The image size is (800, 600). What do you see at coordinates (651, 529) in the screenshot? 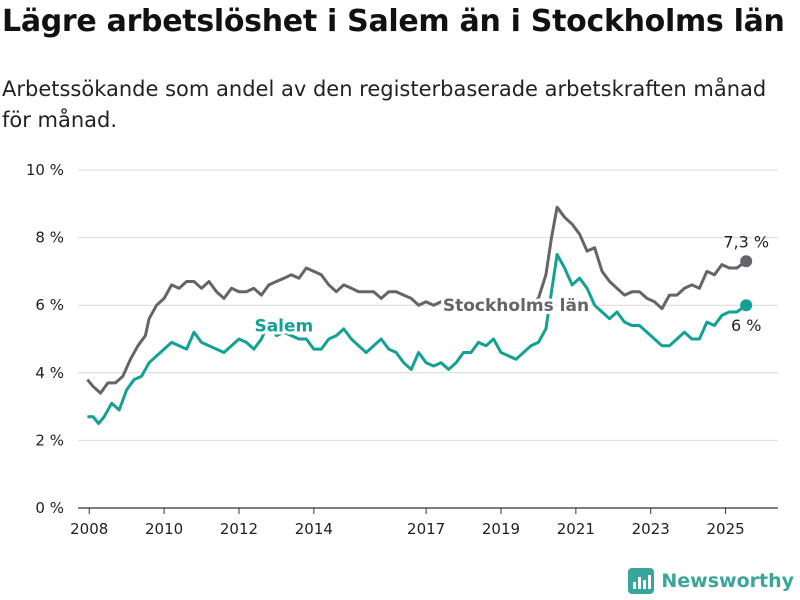
I see `x-tick-label: 2023` at bounding box center [651, 529].